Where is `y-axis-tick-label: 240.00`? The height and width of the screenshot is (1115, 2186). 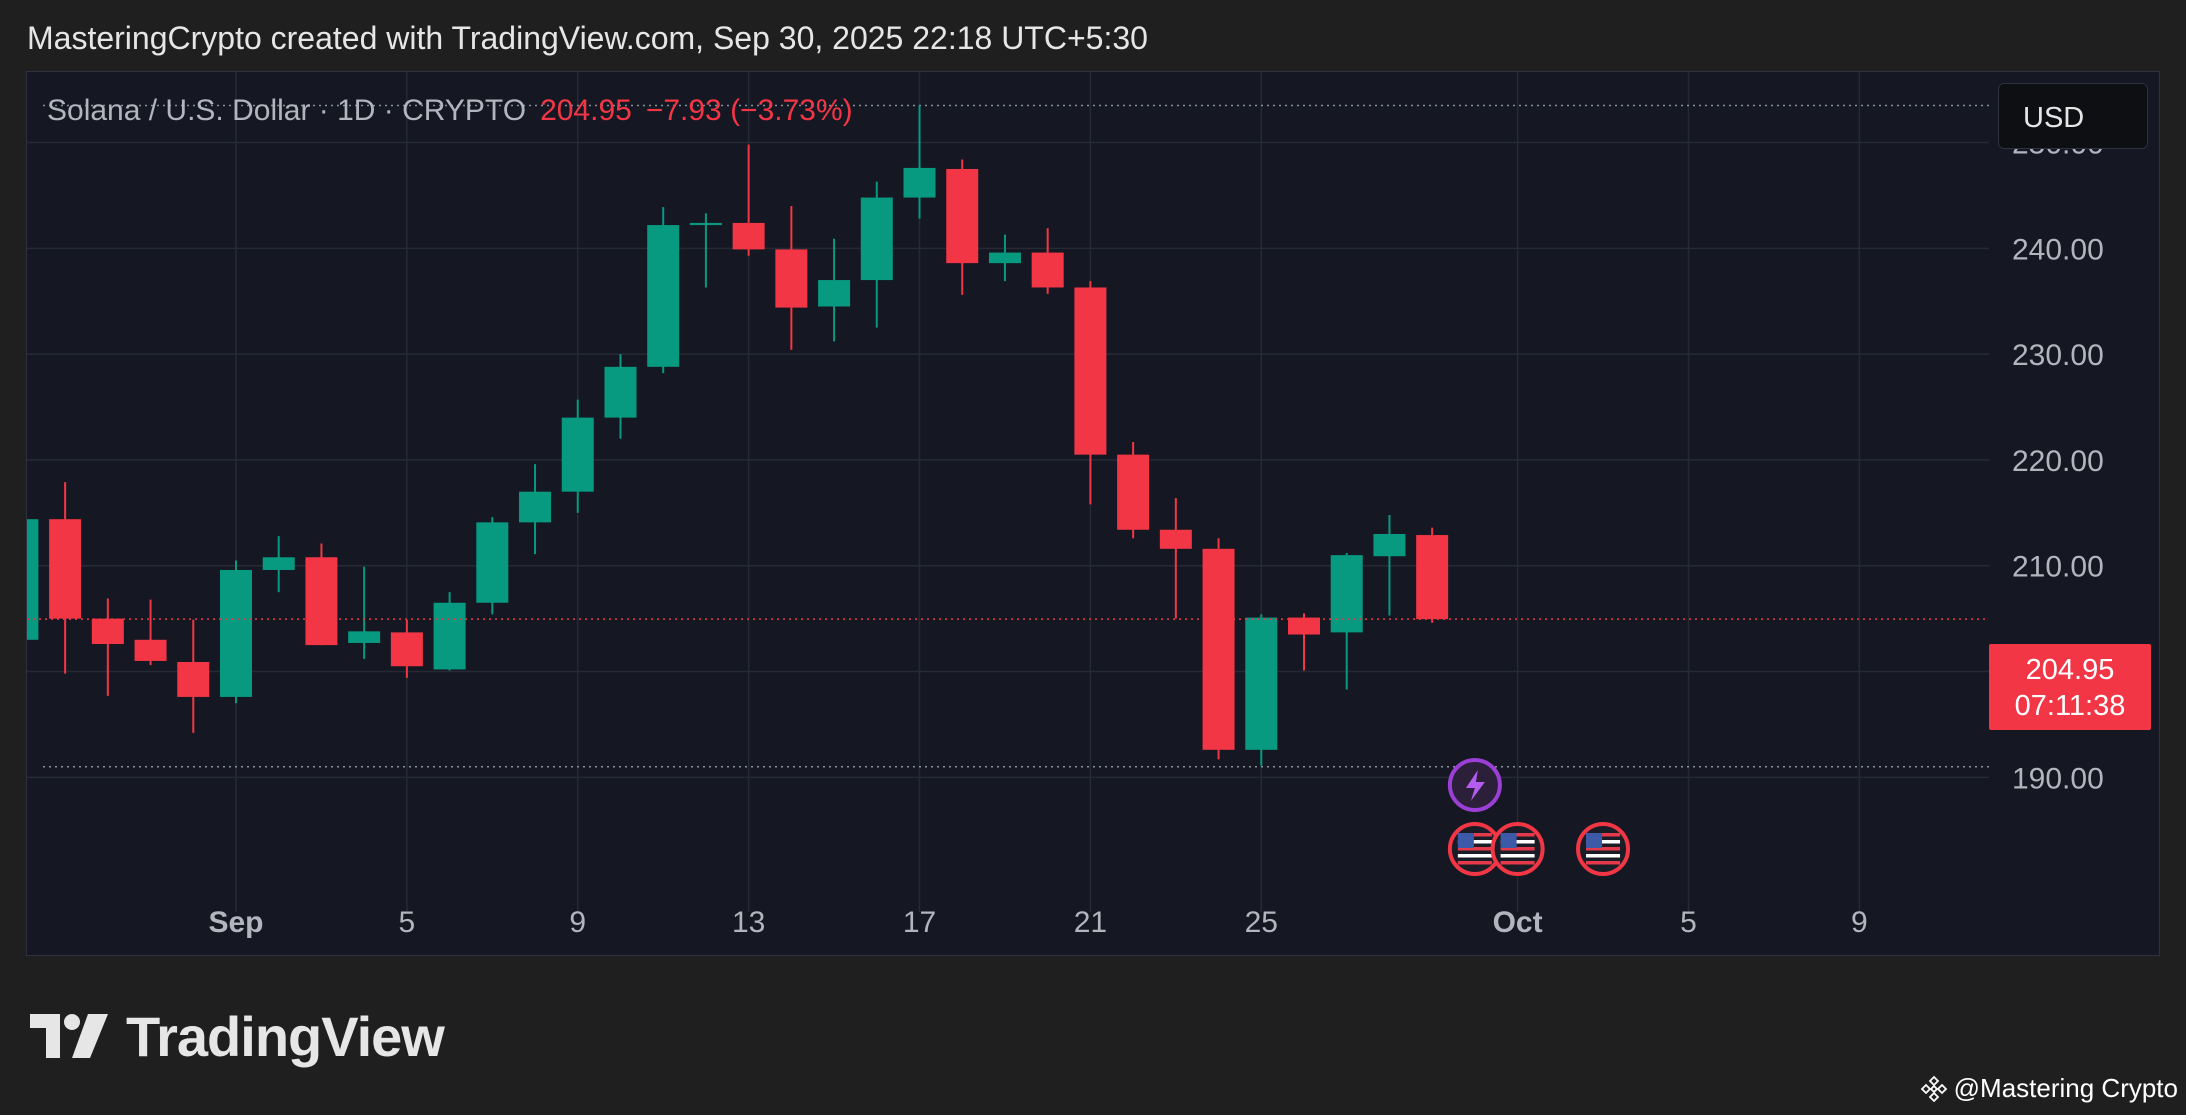 y-axis-tick-label: 240.00 is located at coordinates (2058, 249).